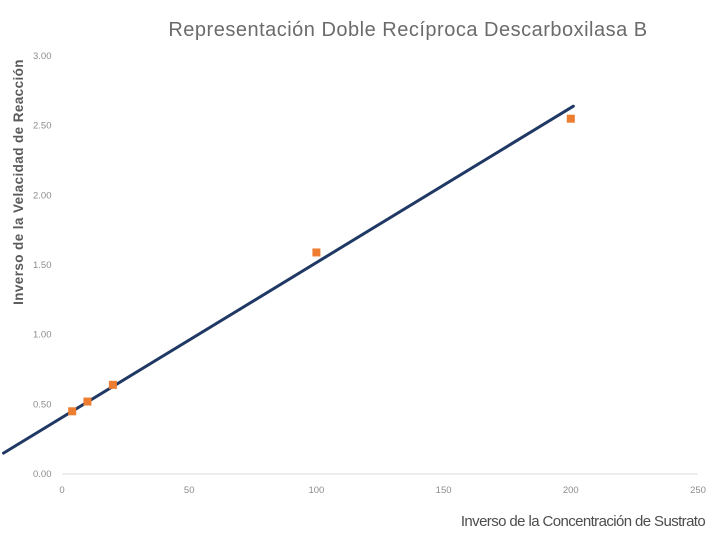  I want to click on y-tick-labels: 0.00 0.50 1.00 1.50 2.00 2.50 3.00, so click(42, 265).